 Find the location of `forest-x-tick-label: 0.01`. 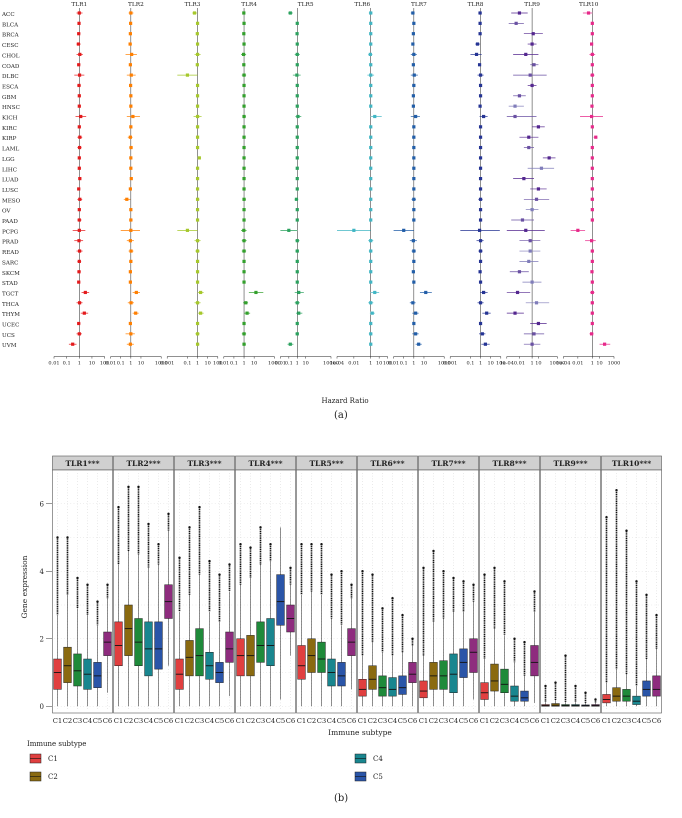

forest-x-tick-label: 0.01 is located at coordinates (223, 364).